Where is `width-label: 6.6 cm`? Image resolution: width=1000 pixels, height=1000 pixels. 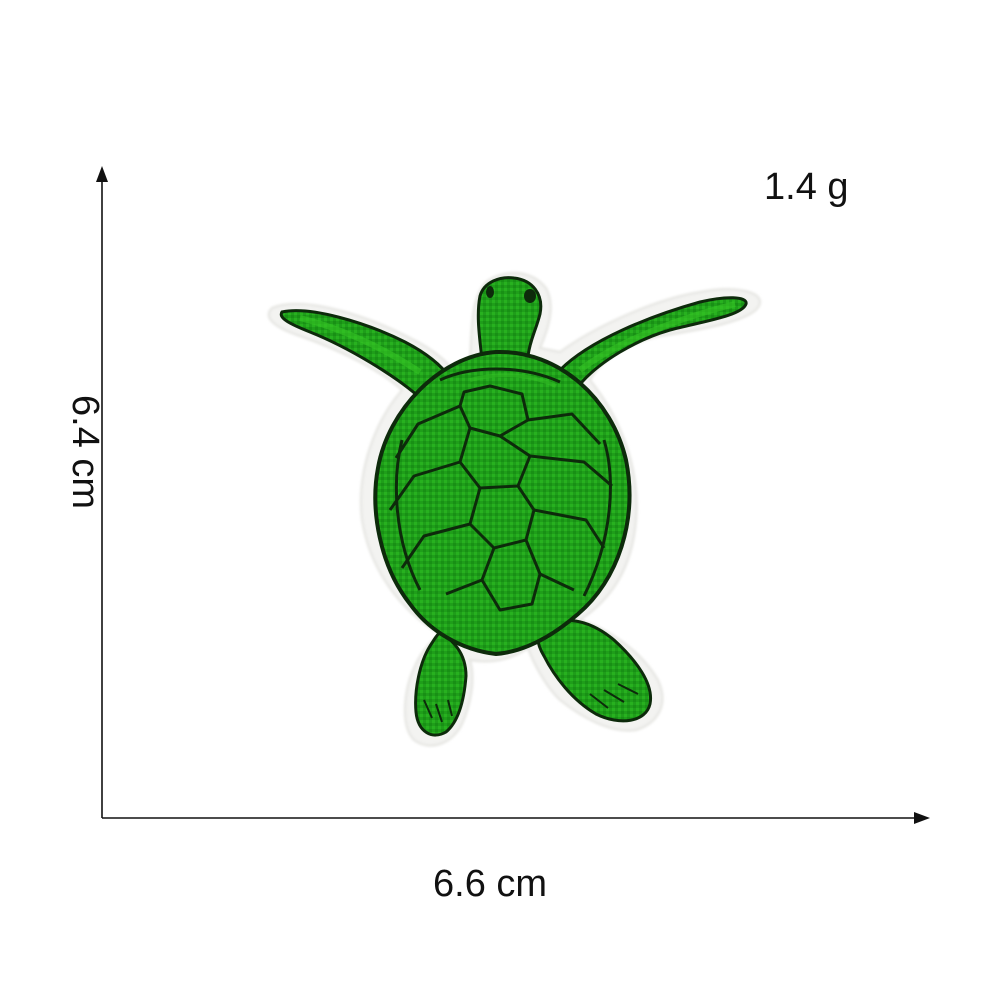 width-label: 6.6 cm is located at coordinates (490, 884).